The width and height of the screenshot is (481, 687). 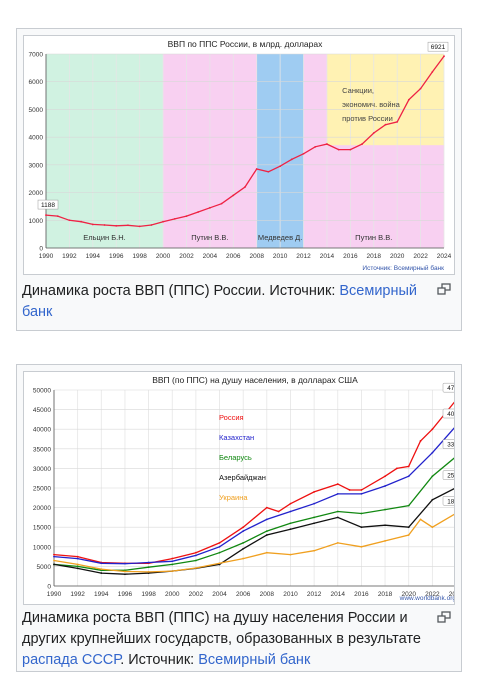 I want to click on ussr-dissolution-link: распада СССР, so click(x=71, y=660).